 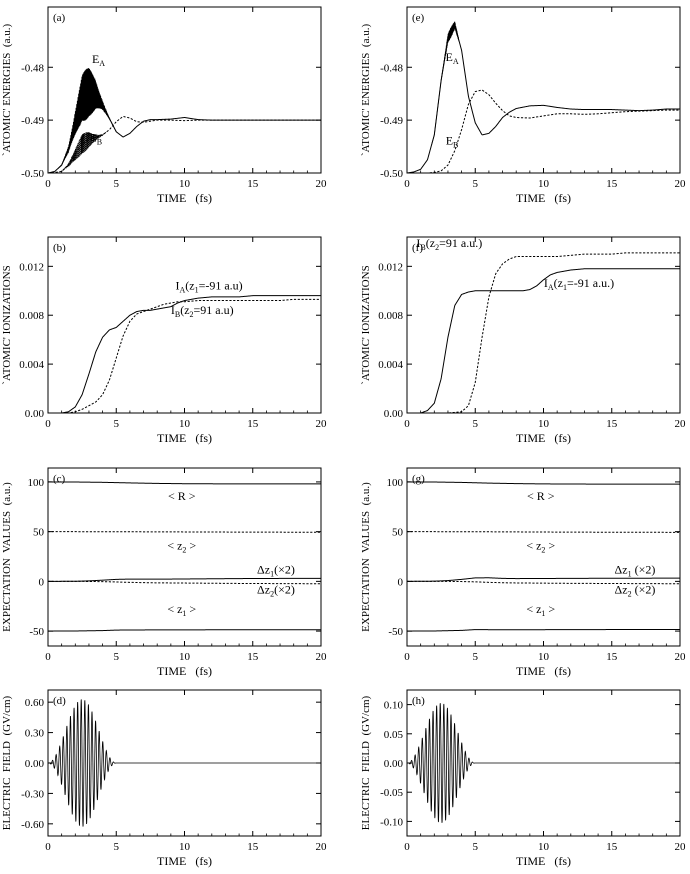 I want to click on x-tick-label-f-1: 5, so click(x=476, y=424).